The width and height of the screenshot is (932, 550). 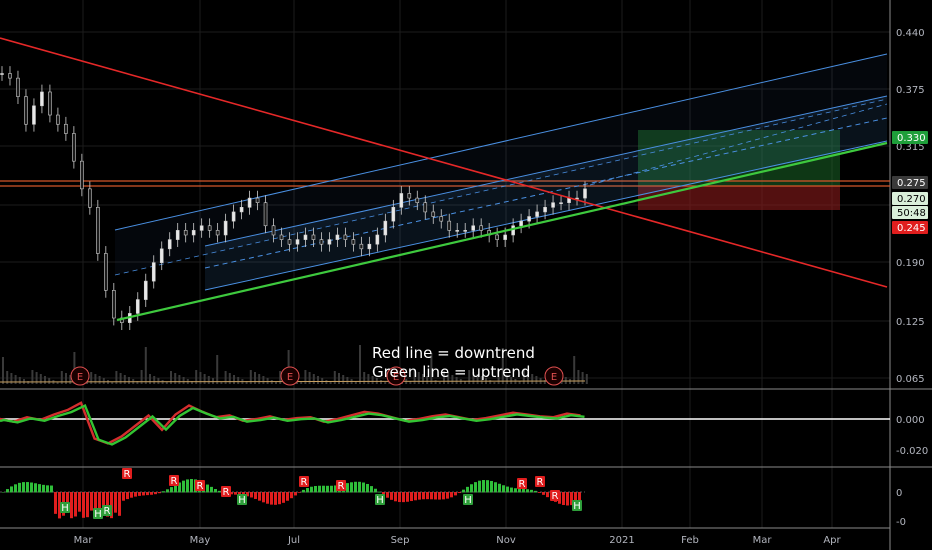 What do you see at coordinates (739, 198) in the screenshot?
I see `stop-loss-zone` at bounding box center [739, 198].